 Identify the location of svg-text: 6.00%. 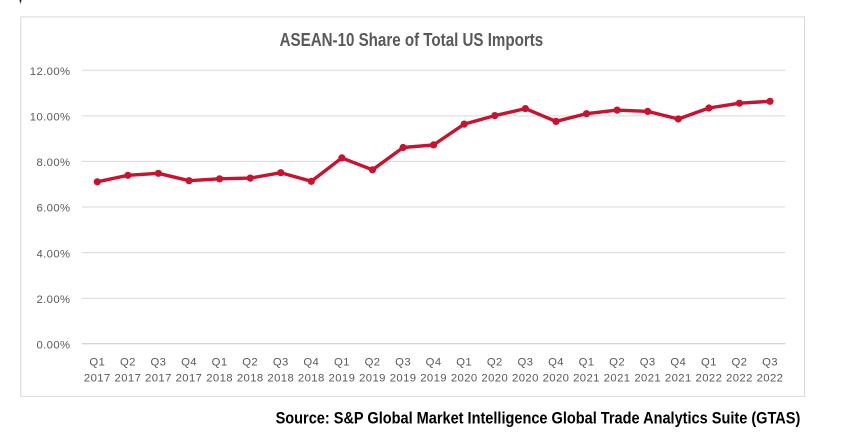
(53, 209).